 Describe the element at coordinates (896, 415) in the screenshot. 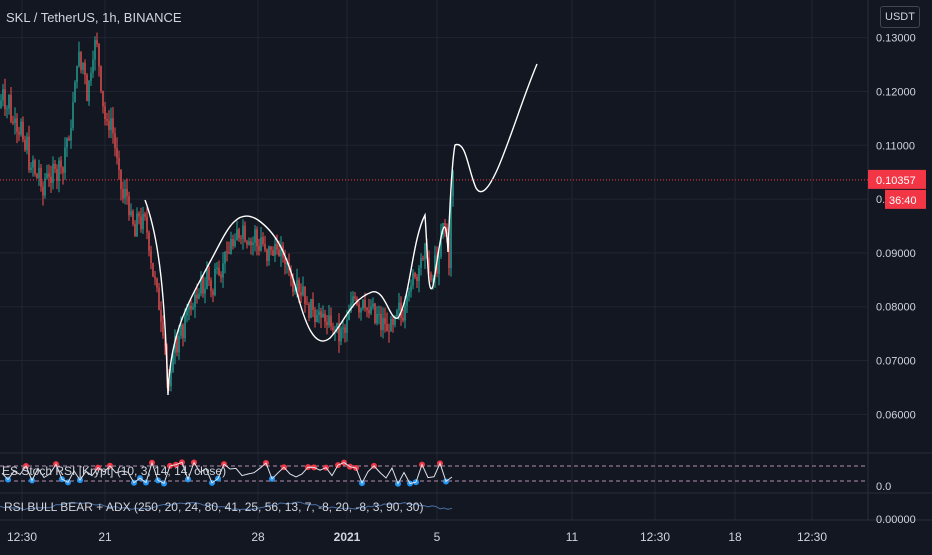

I see `price-tick-label: 0.06000` at that location.